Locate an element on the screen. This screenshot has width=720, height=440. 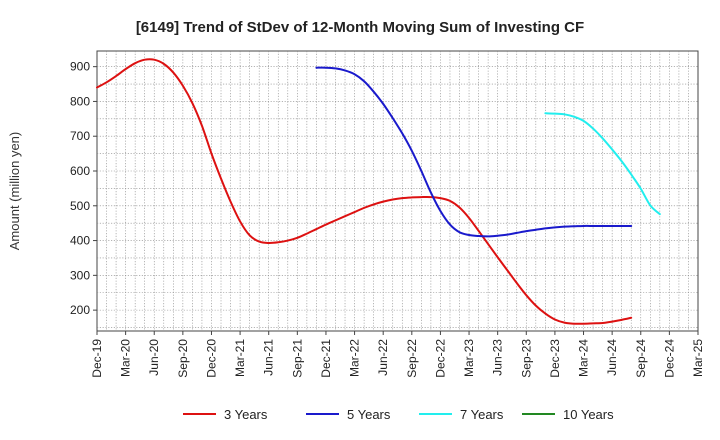
legend-label-7-years: 7 Years is located at coordinates (482, 414).